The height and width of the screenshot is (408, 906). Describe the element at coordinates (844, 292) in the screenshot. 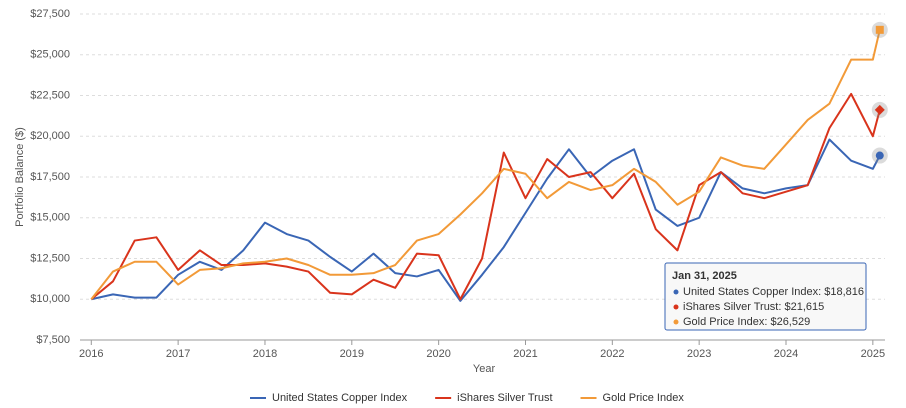

I see `tooltip-value: $18,816` at that location.